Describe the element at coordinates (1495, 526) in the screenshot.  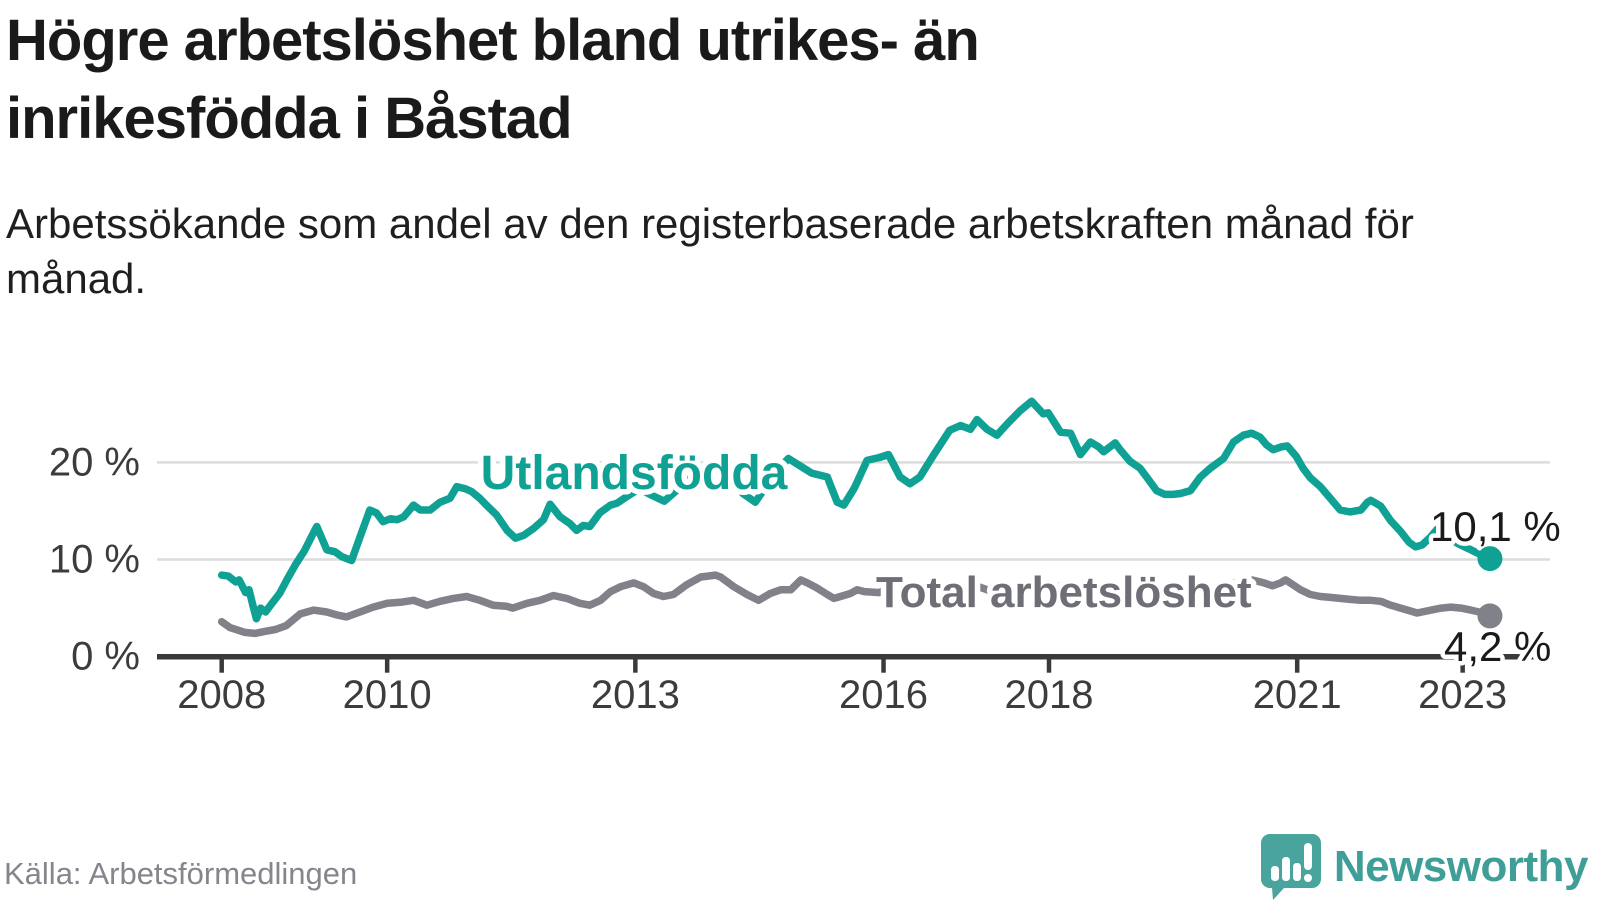
I see `end-value-label-utlandsfodda: 10,1 %` at that location.